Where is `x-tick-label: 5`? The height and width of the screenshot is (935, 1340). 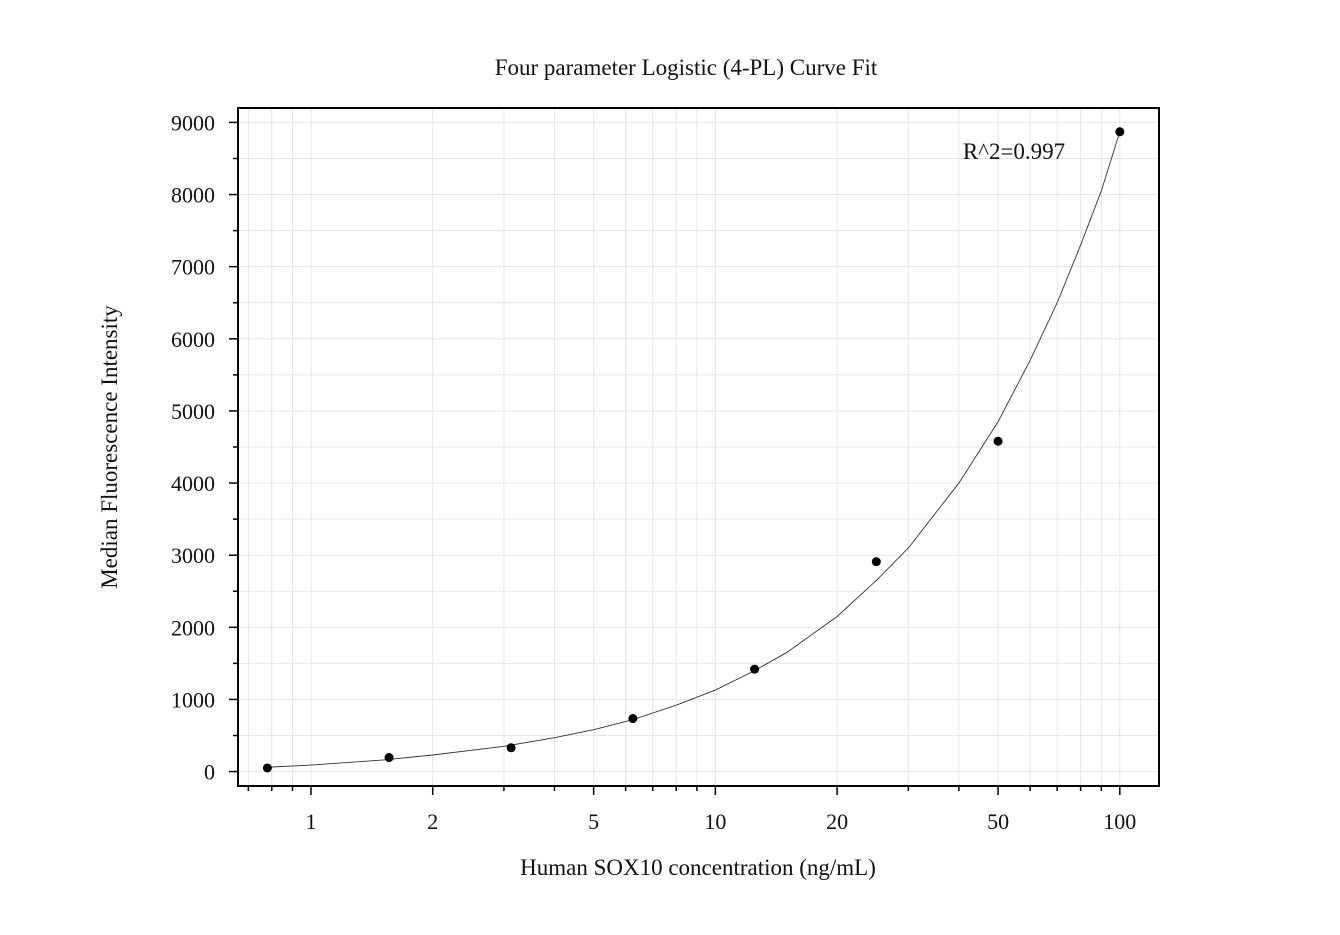 x-tick-label: 5 is located at coordinates (593, 821).